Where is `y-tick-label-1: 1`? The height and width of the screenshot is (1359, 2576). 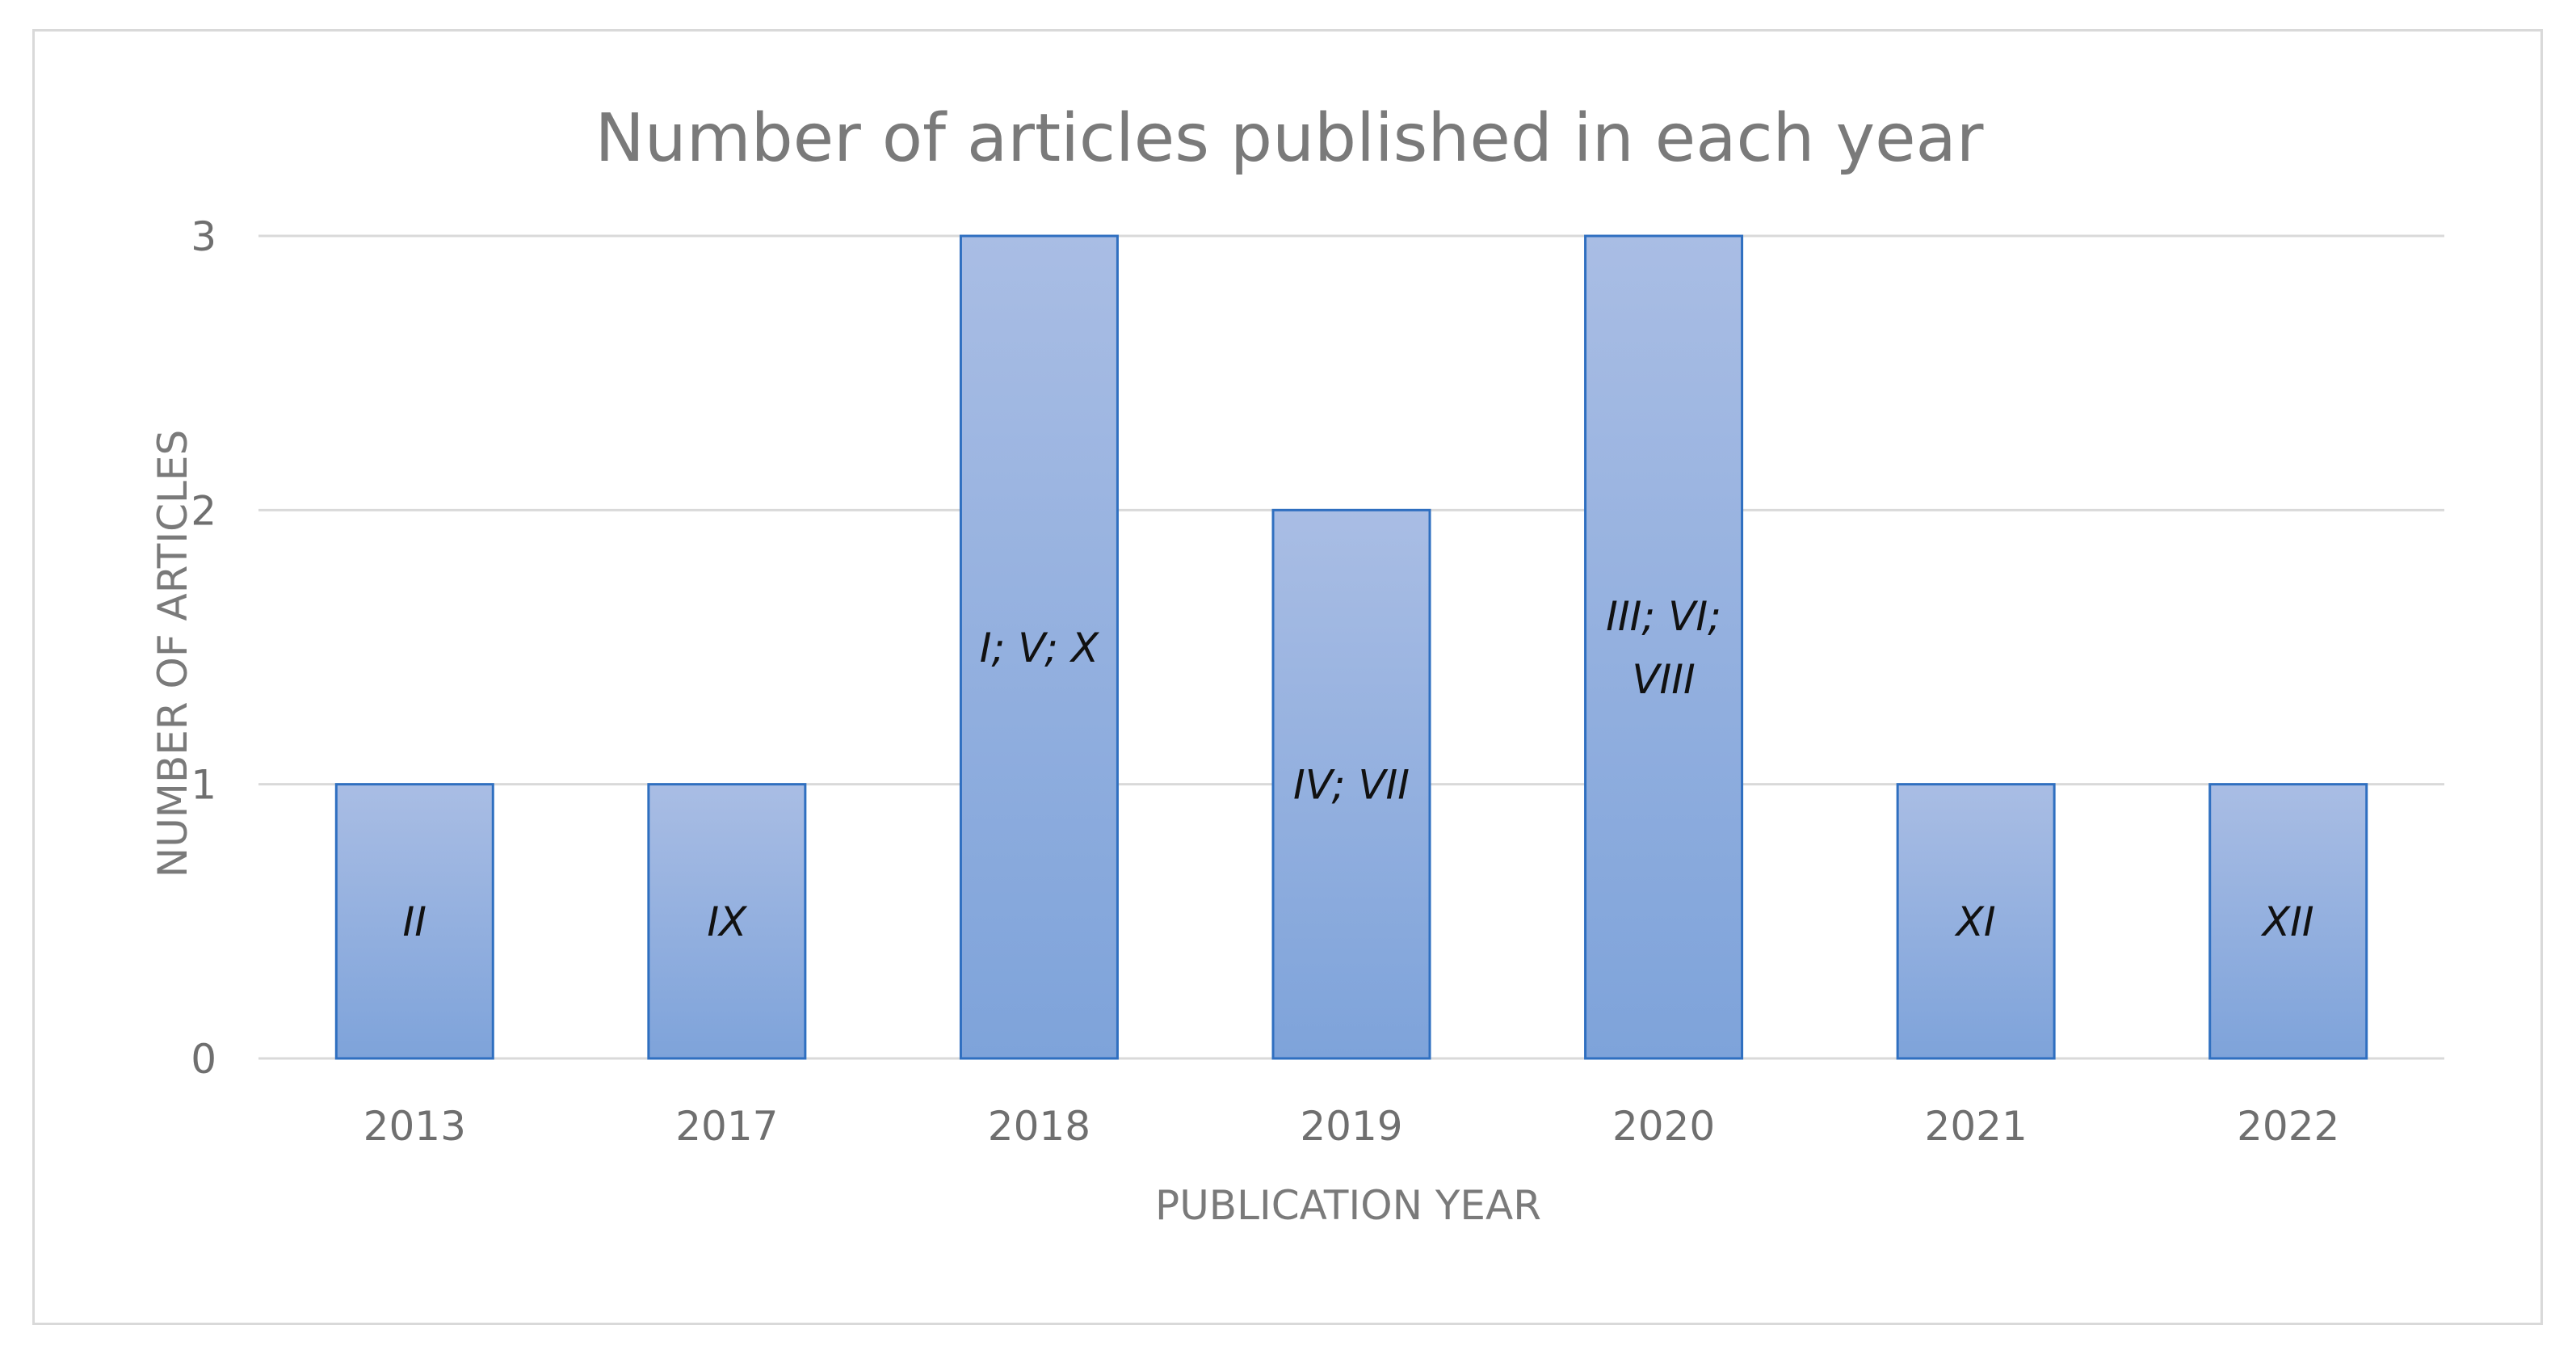
y-tick-label-1: 1 is located at coordinates (204, 785).